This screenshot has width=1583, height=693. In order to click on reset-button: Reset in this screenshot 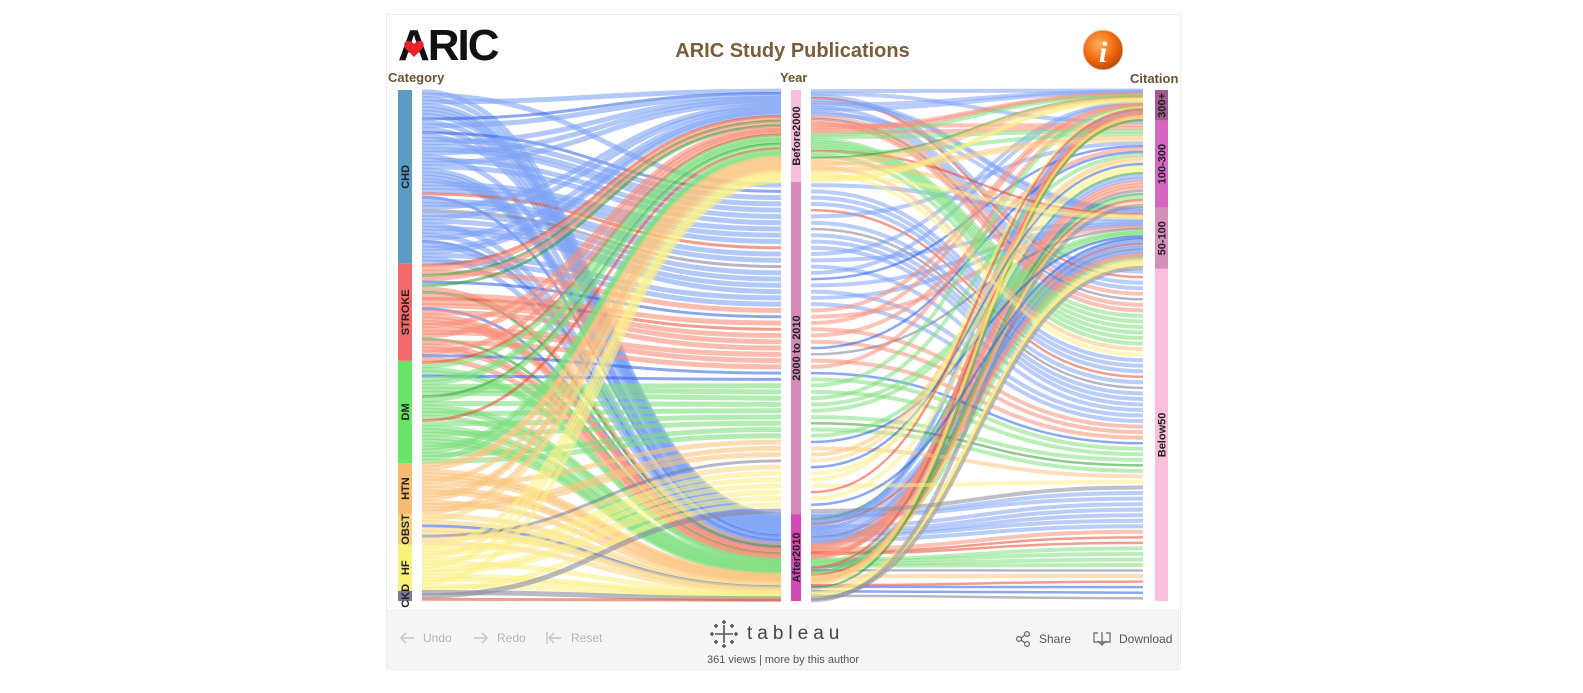, I will do `click(573, 638)`.